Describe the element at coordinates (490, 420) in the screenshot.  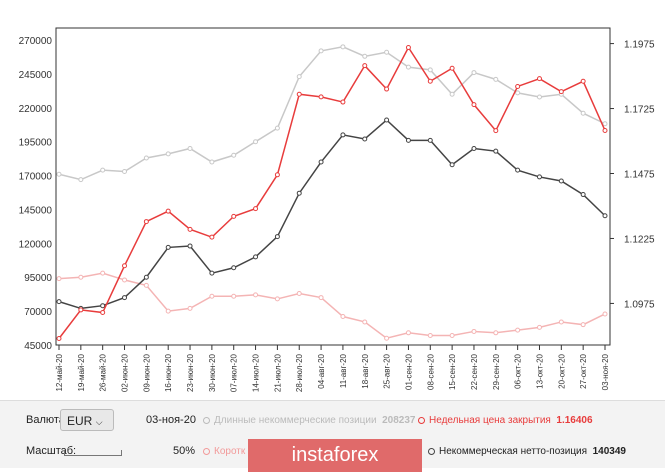
I see `legend-price-label: Недельная цена закрытия` at that location.